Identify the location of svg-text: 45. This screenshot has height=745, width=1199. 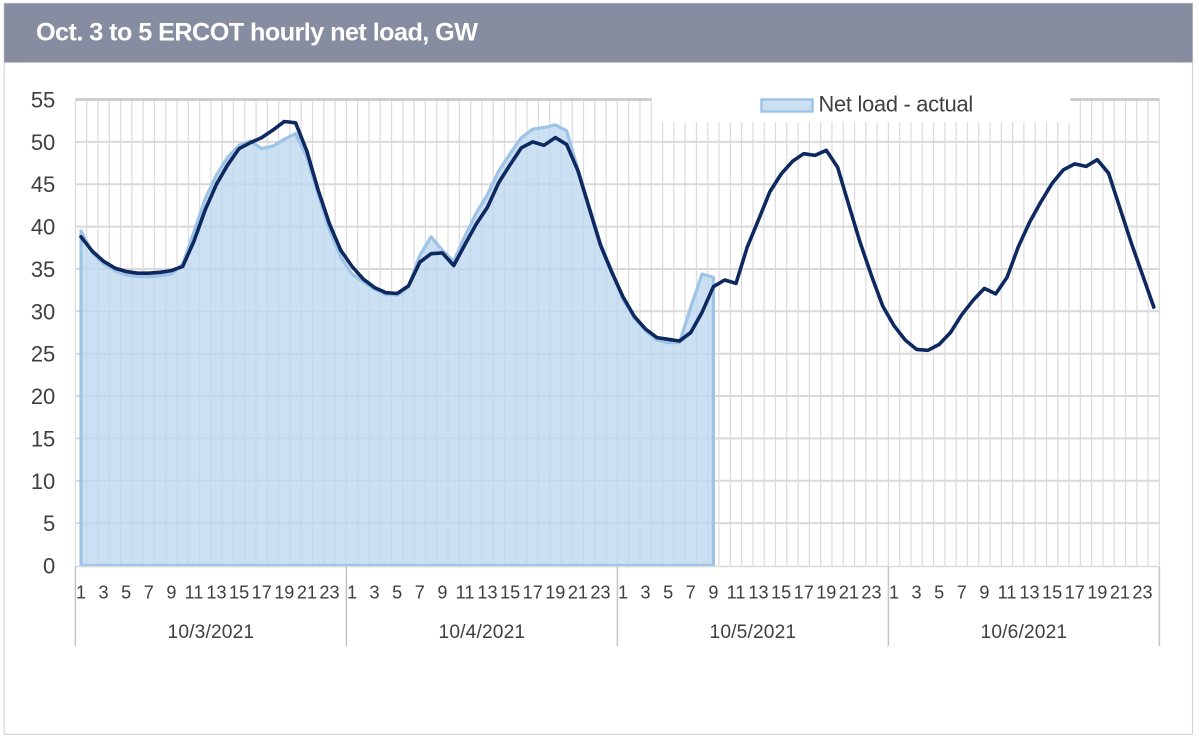
(43, 184).